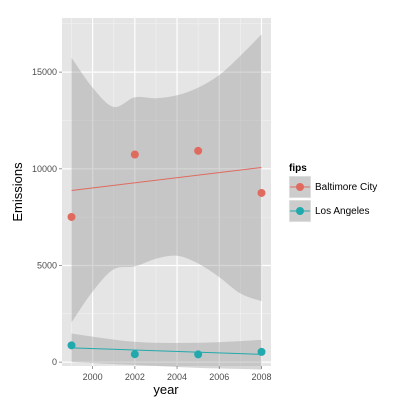  I want to click on legend-key-los-angeles, so click(300, 211).